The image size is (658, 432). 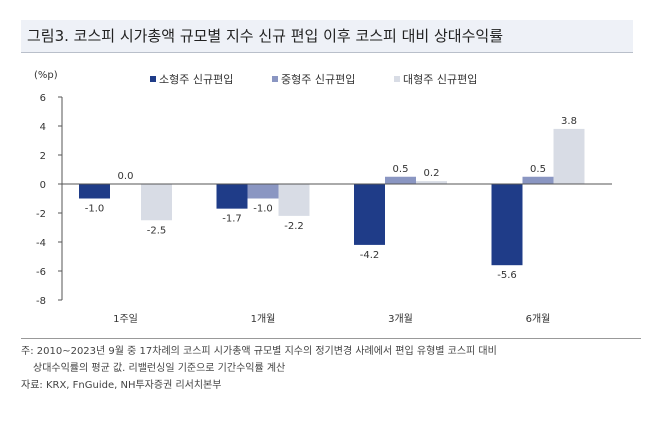 I want to click on data-label: -1.7, so click(x=232, y=219).